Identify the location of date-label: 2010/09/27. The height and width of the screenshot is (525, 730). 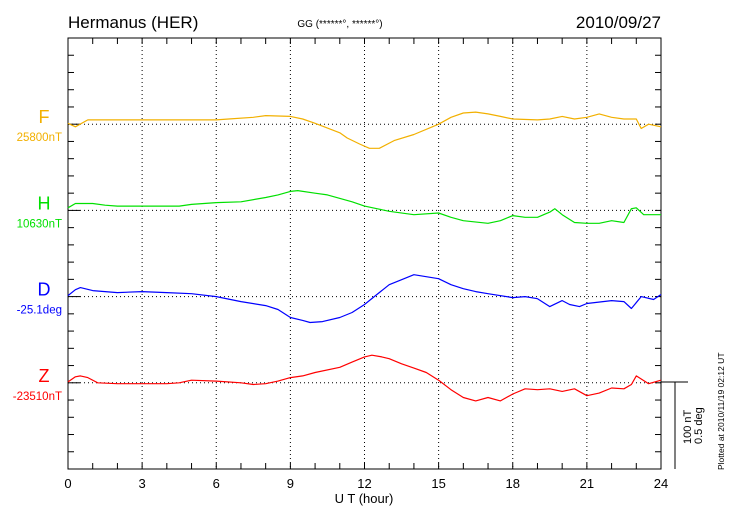
(618, 22).